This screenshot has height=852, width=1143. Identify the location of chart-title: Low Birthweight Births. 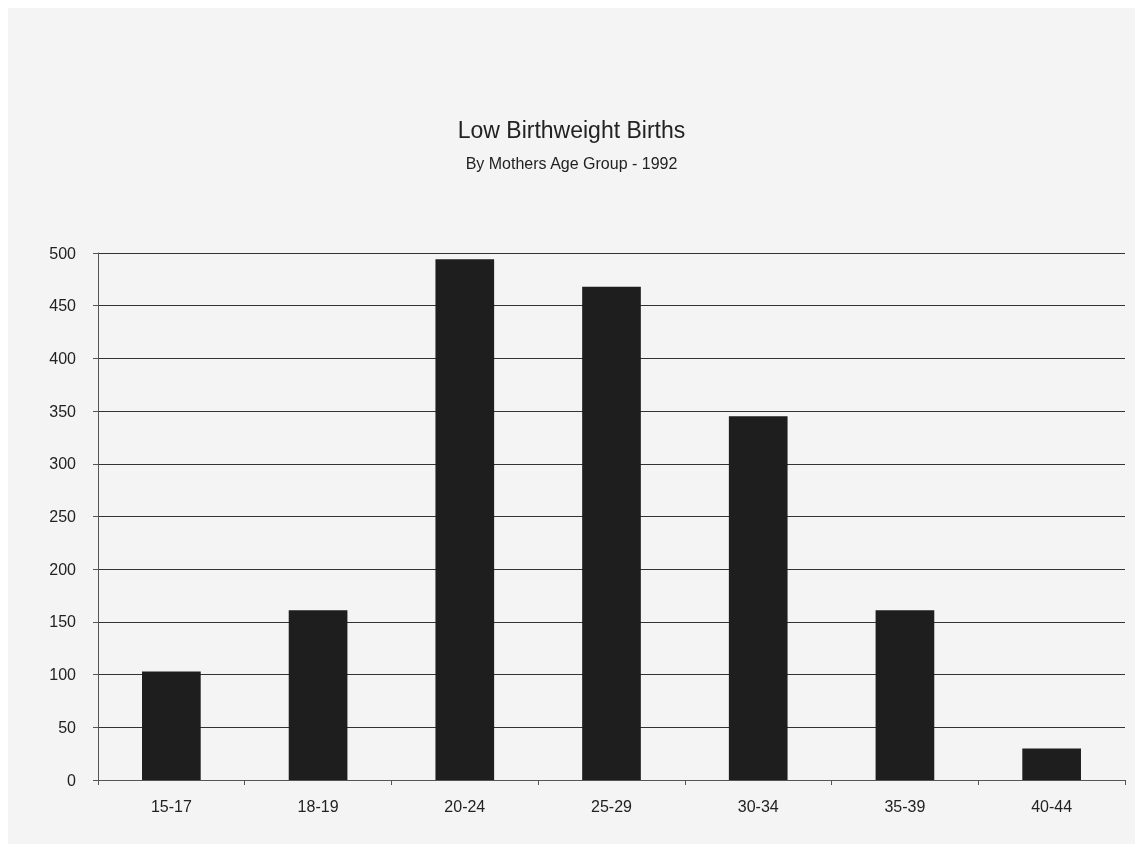
(571, 129).